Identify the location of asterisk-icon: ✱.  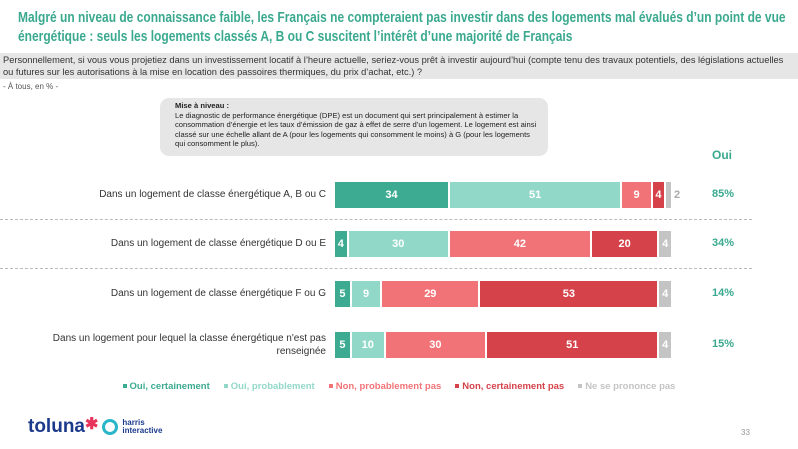
(92, 424).